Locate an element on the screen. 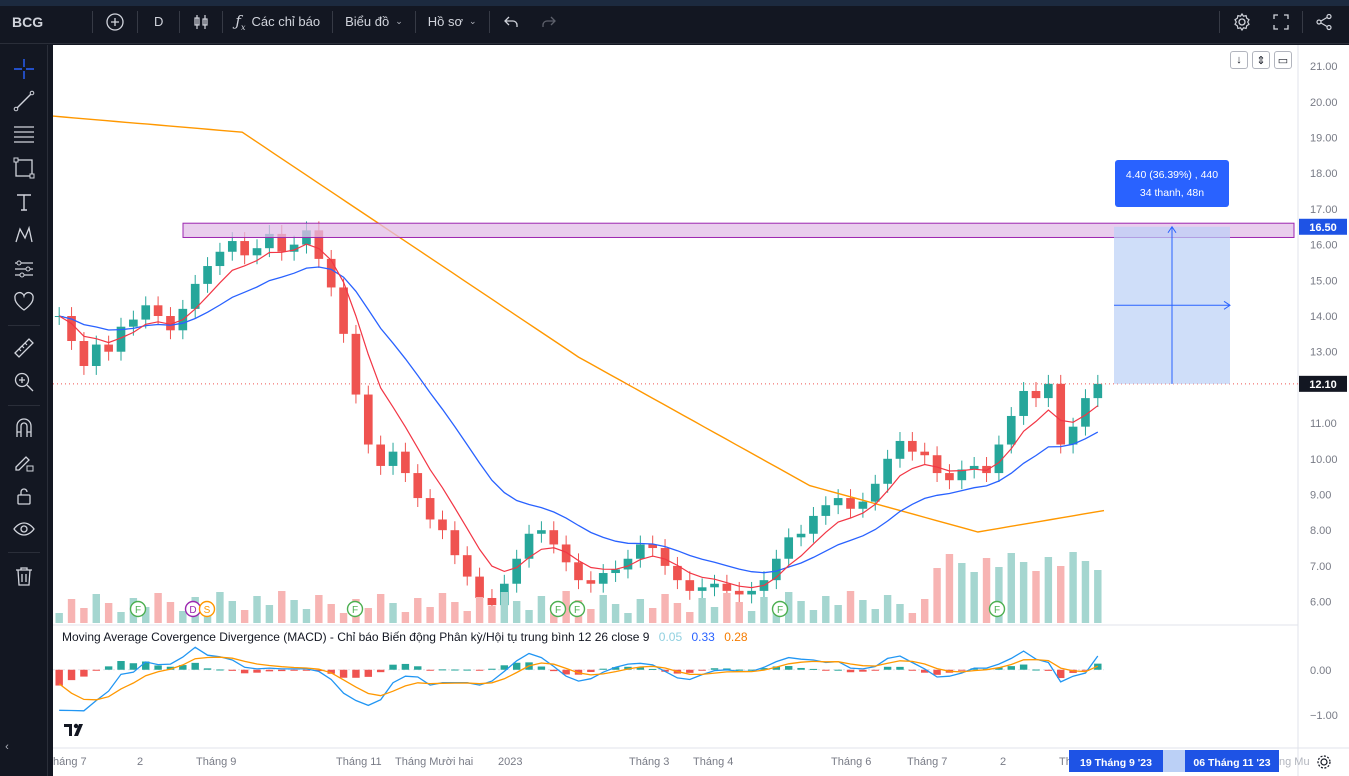 The width and height of the screenshot is (1349, 776). indicators-button: ƒx Các chỉ báo is located at coordinates (277, 22).